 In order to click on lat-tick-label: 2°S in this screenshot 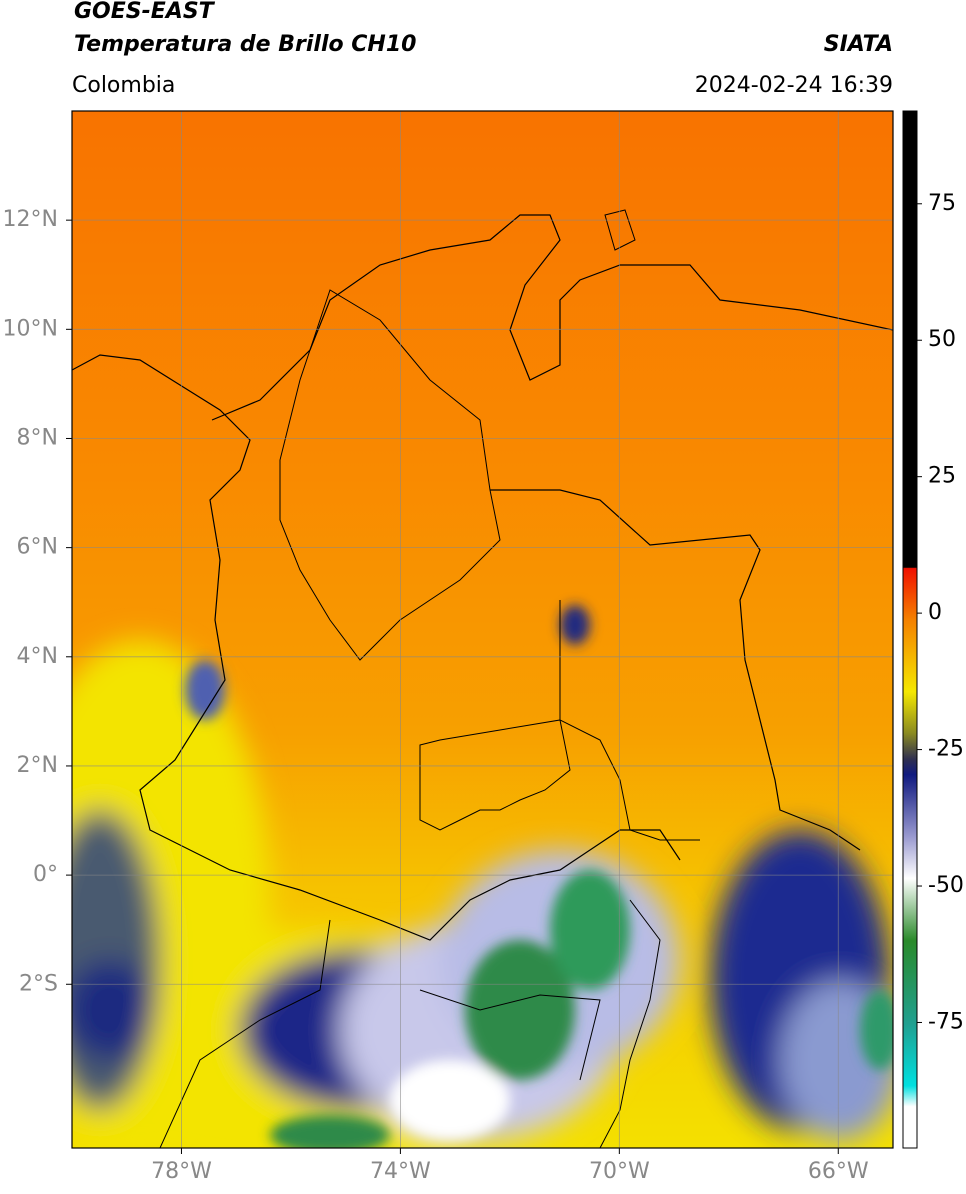, I will do `click(38, 983)`.